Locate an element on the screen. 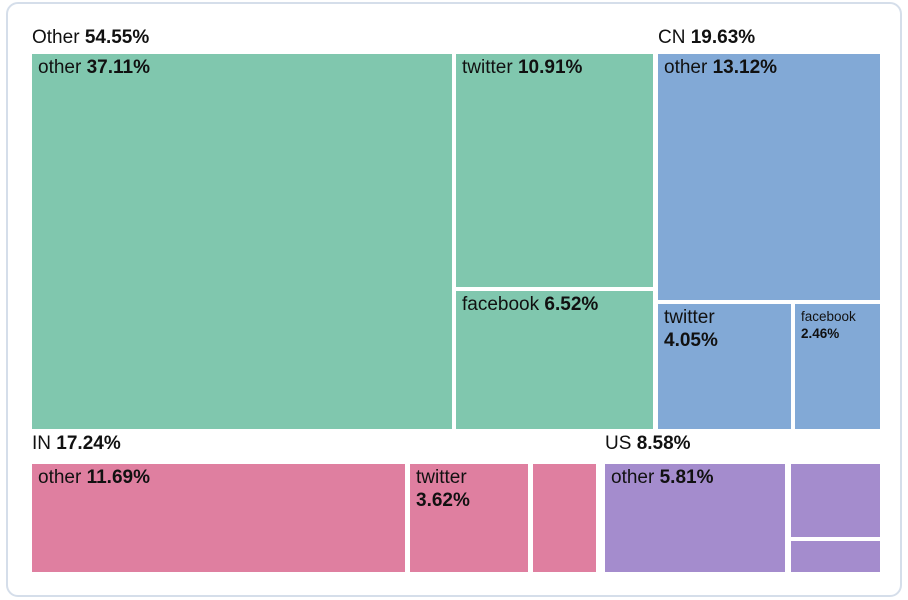 The width and height of the screenshot is (908, 600). treemap-cell-cn-other: other 13.12% is located at coordinates (769, 177).